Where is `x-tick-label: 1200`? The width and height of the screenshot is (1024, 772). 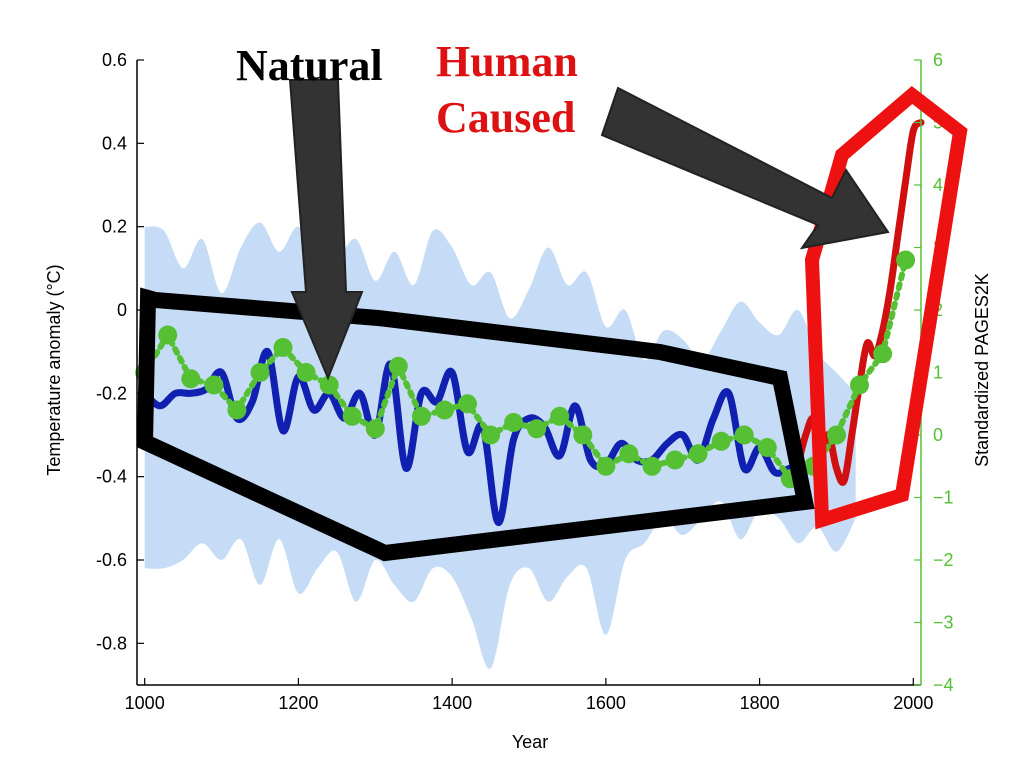 x-tick-label: 1200 is located at coordinates (298, 703).